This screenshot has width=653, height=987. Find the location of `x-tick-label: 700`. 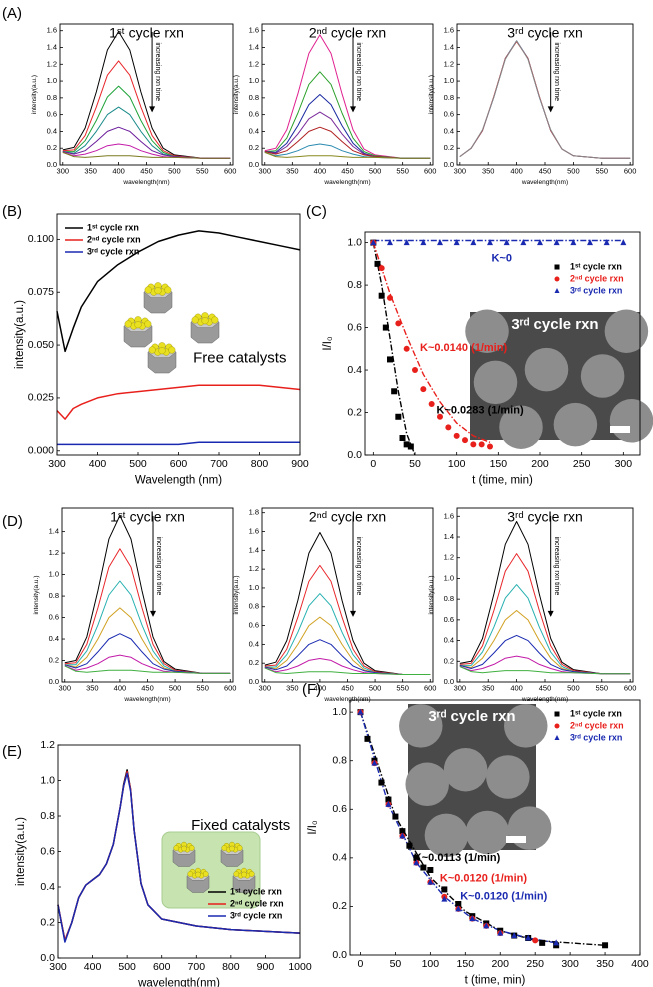

x-tick-label: 700 is located at coordinates (219, 464).